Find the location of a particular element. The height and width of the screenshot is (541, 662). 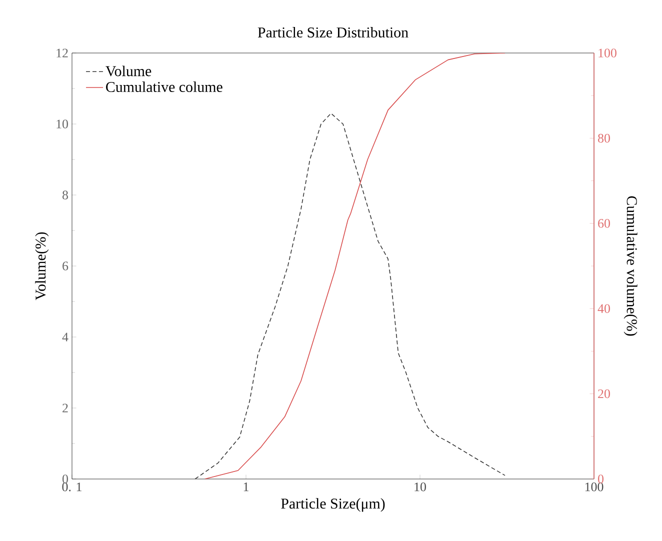

y-tick-label: 2 is located at coordinates (65, 408).